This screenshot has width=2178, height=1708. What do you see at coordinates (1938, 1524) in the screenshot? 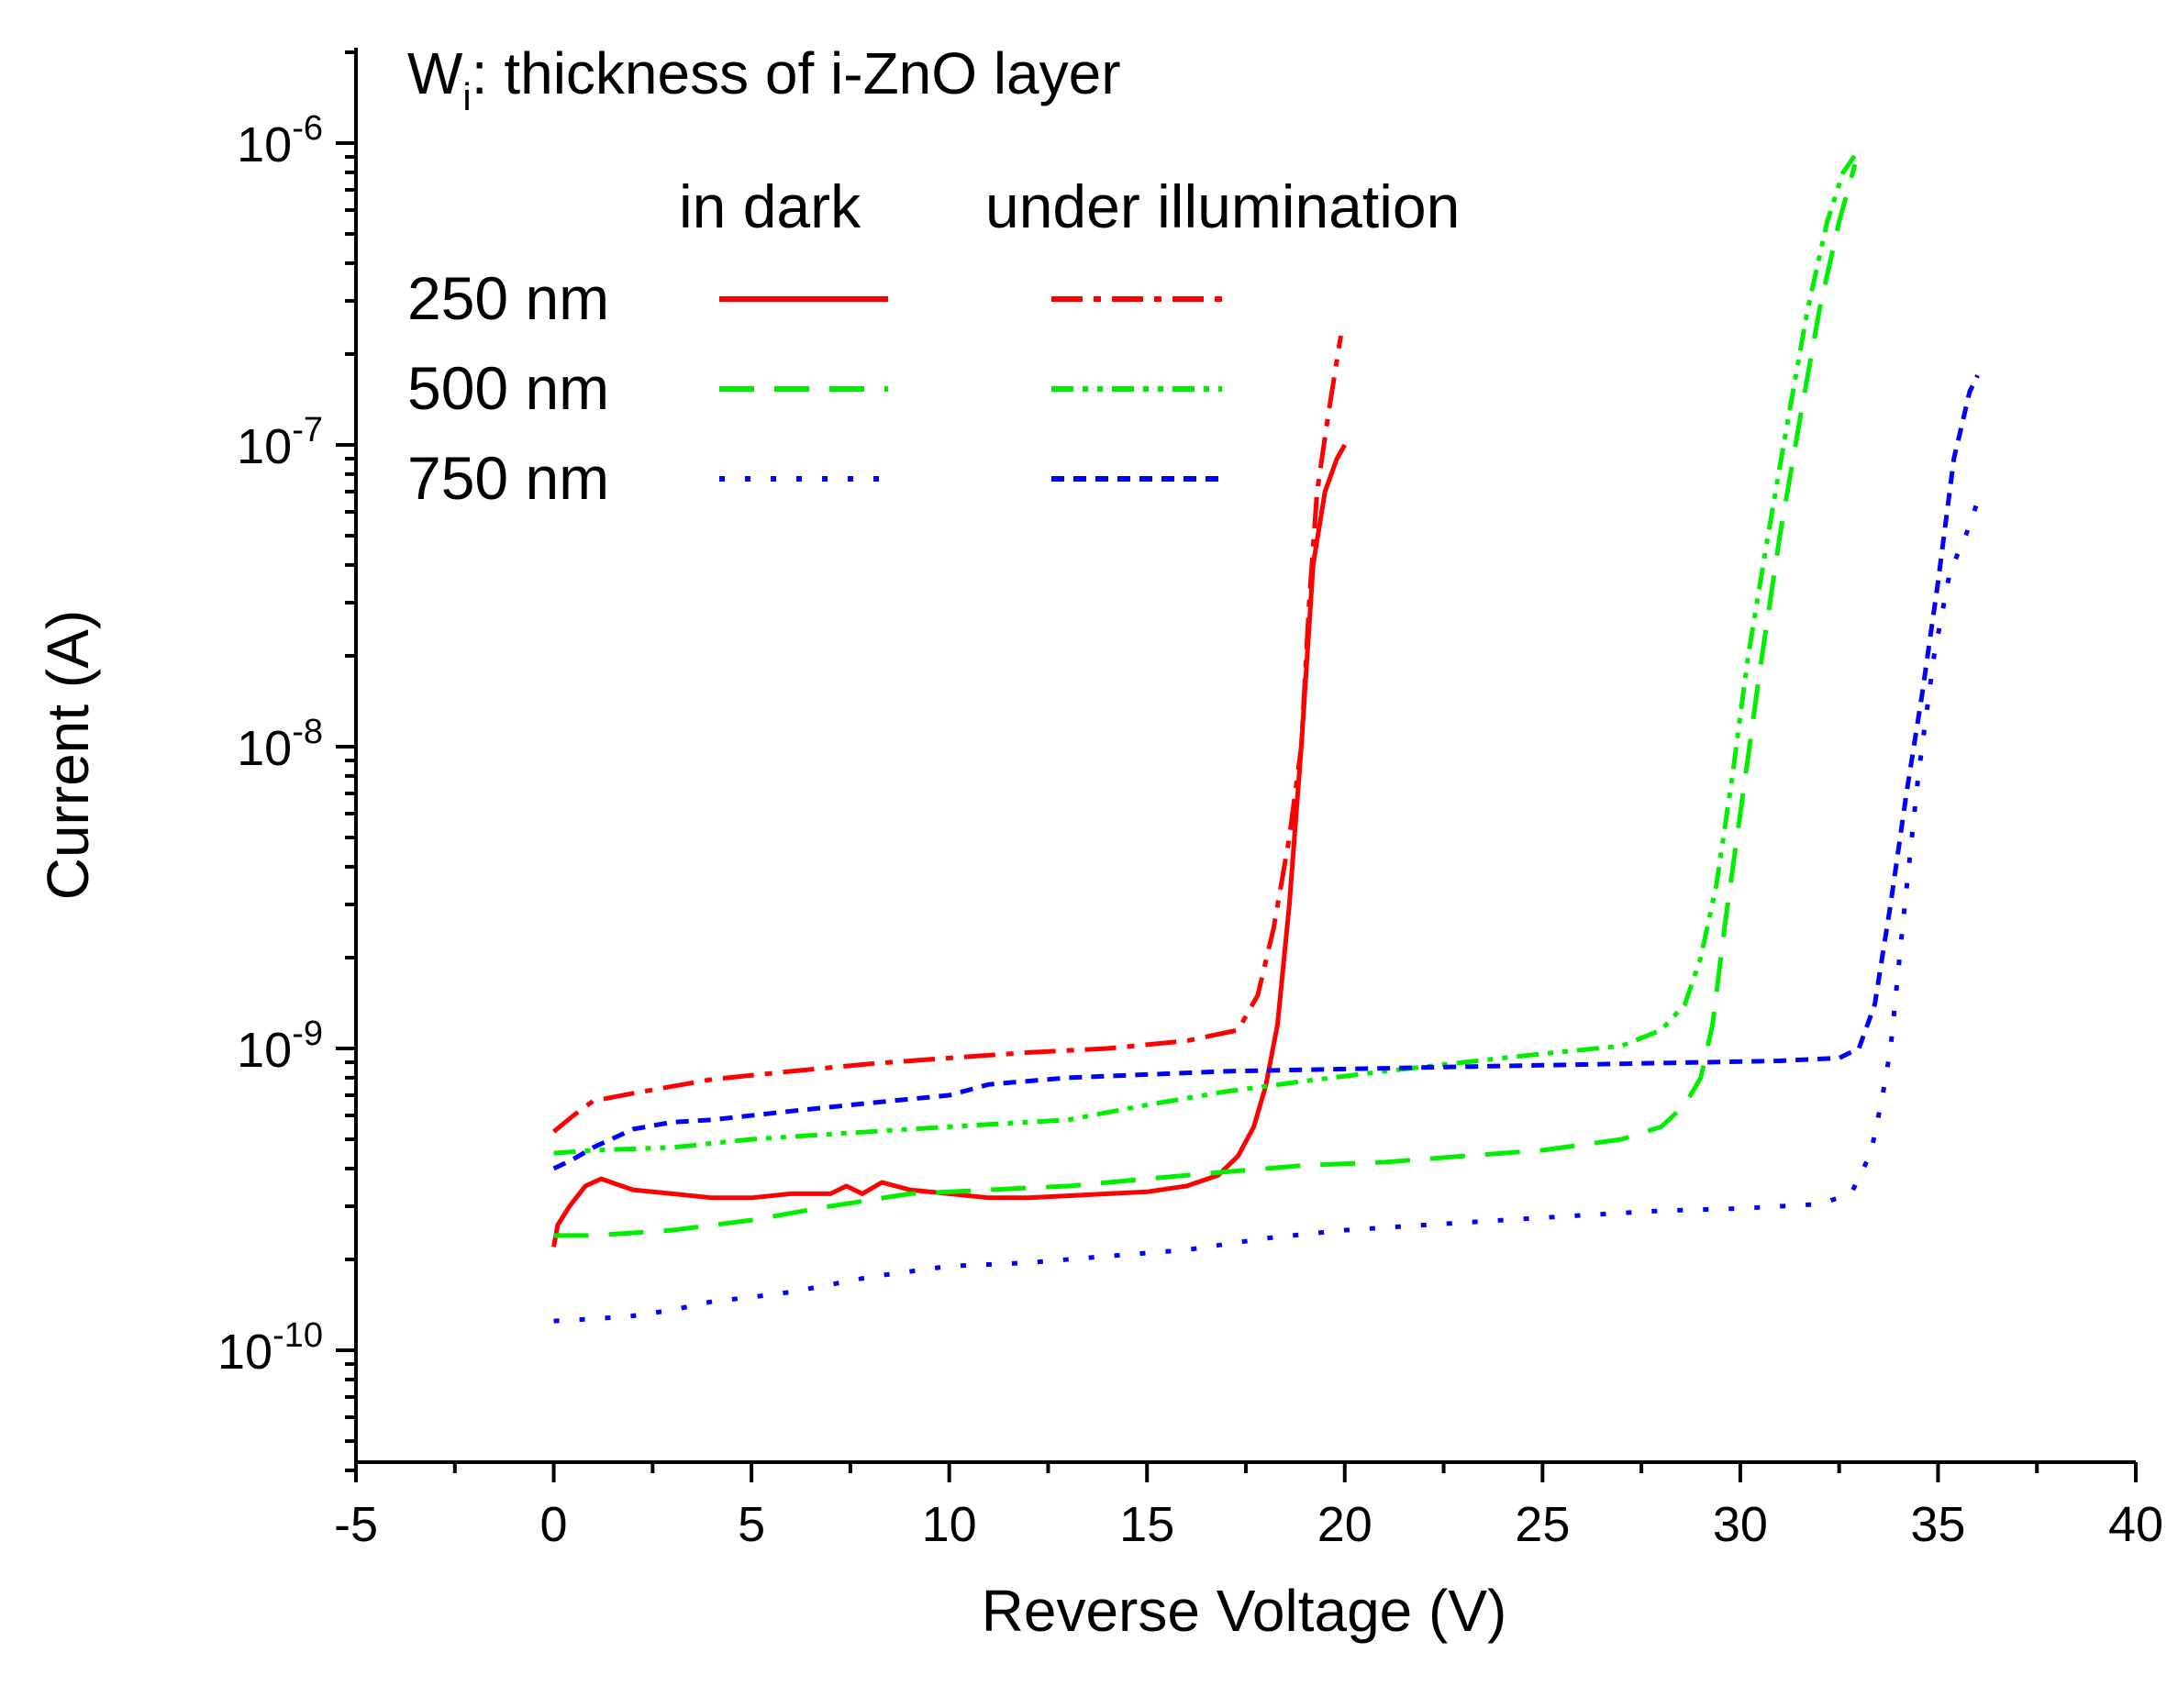
I see `x-tick-label: 35` at bounding box center [1938, 1524].